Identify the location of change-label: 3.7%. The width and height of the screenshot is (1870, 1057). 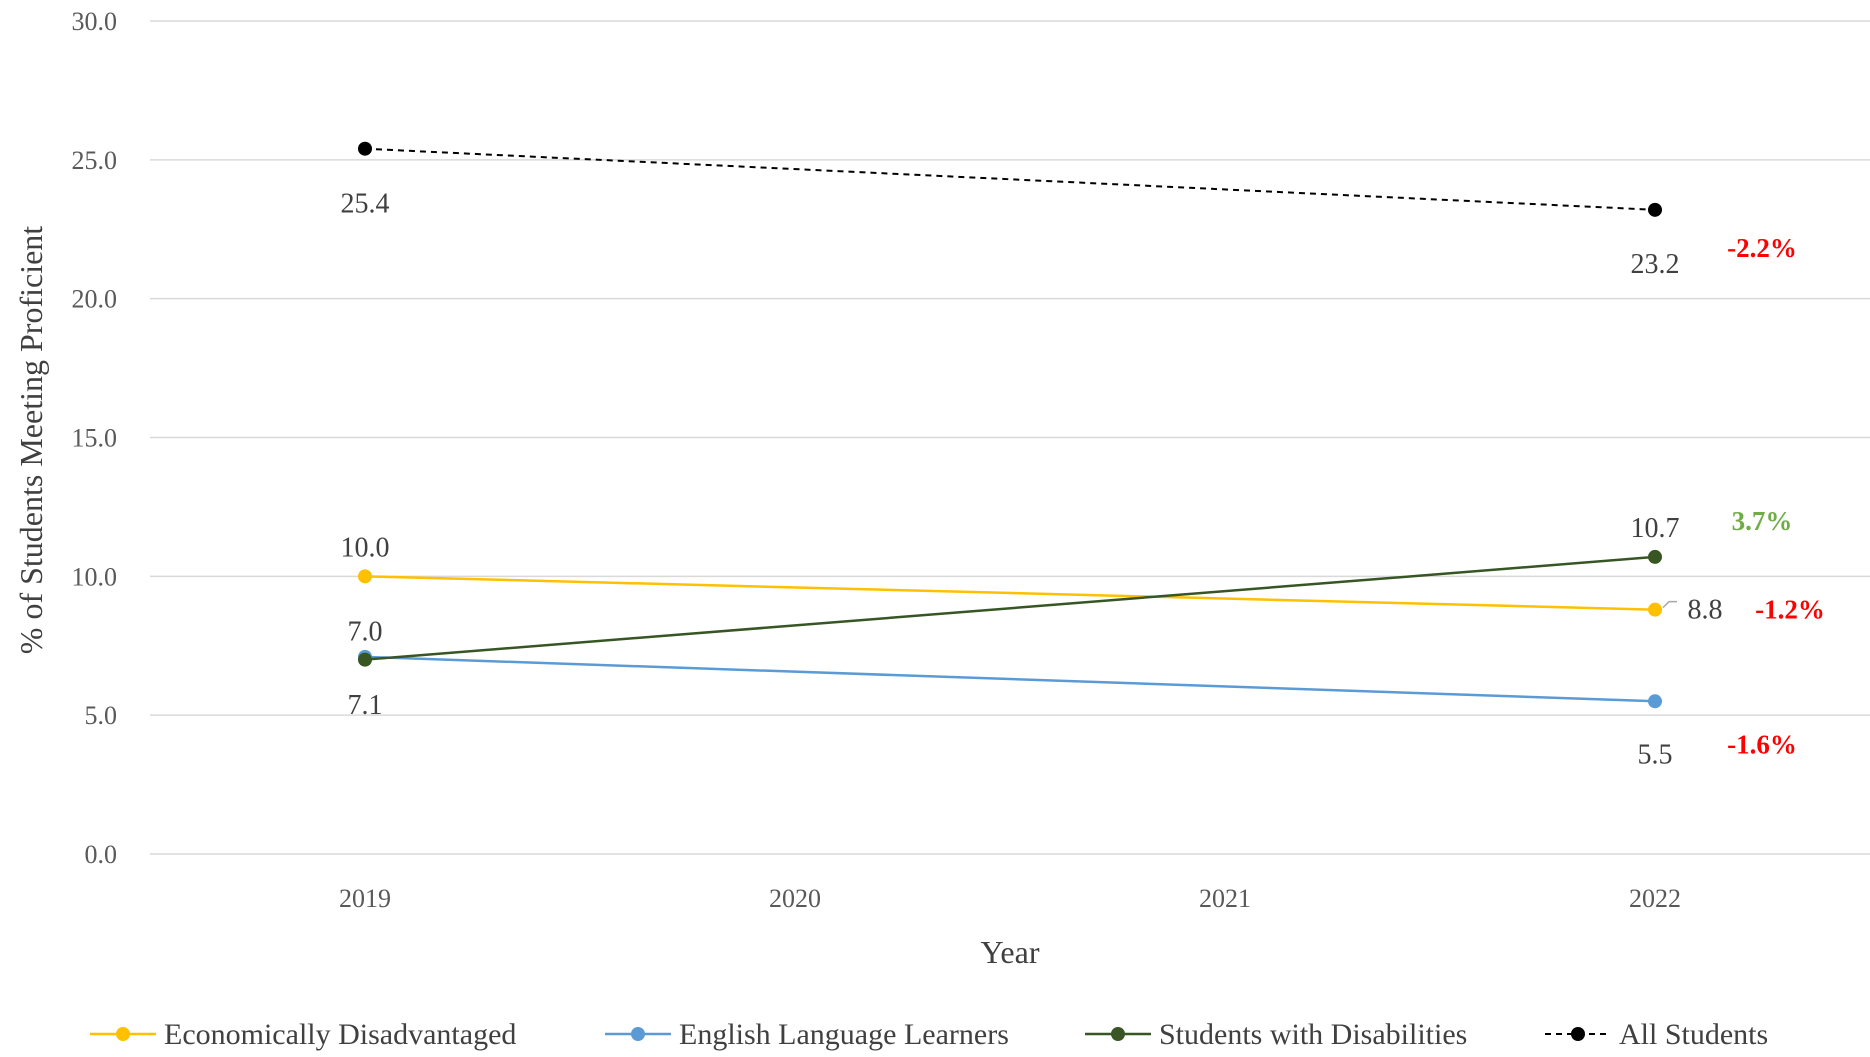
(1762, 521).